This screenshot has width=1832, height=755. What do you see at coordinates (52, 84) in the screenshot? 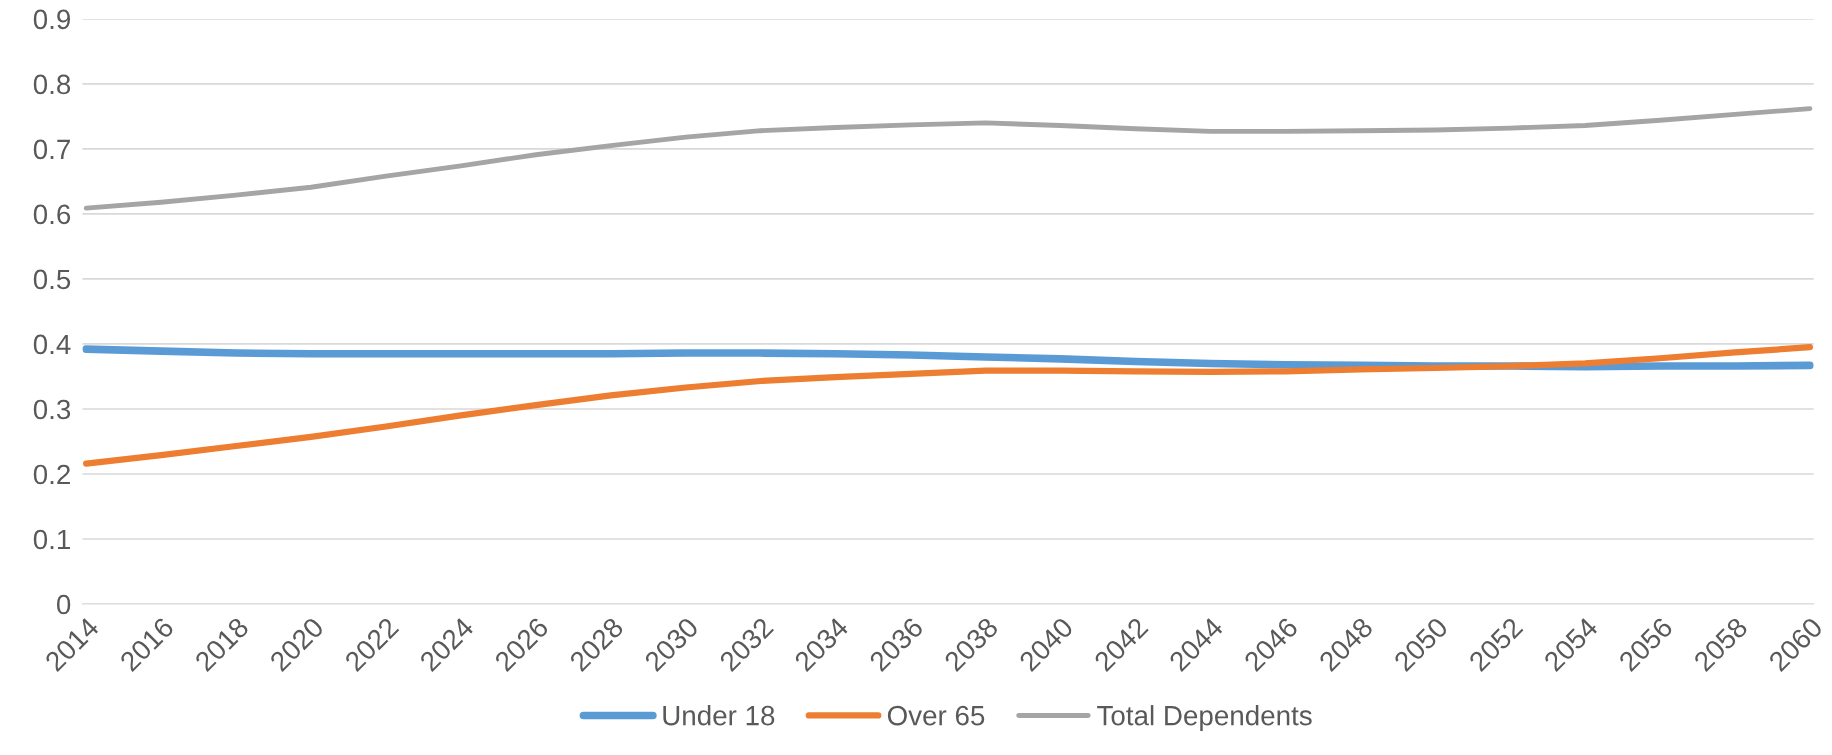
I see `y-tick-label: 0.8` at bounding box center [52, 84].